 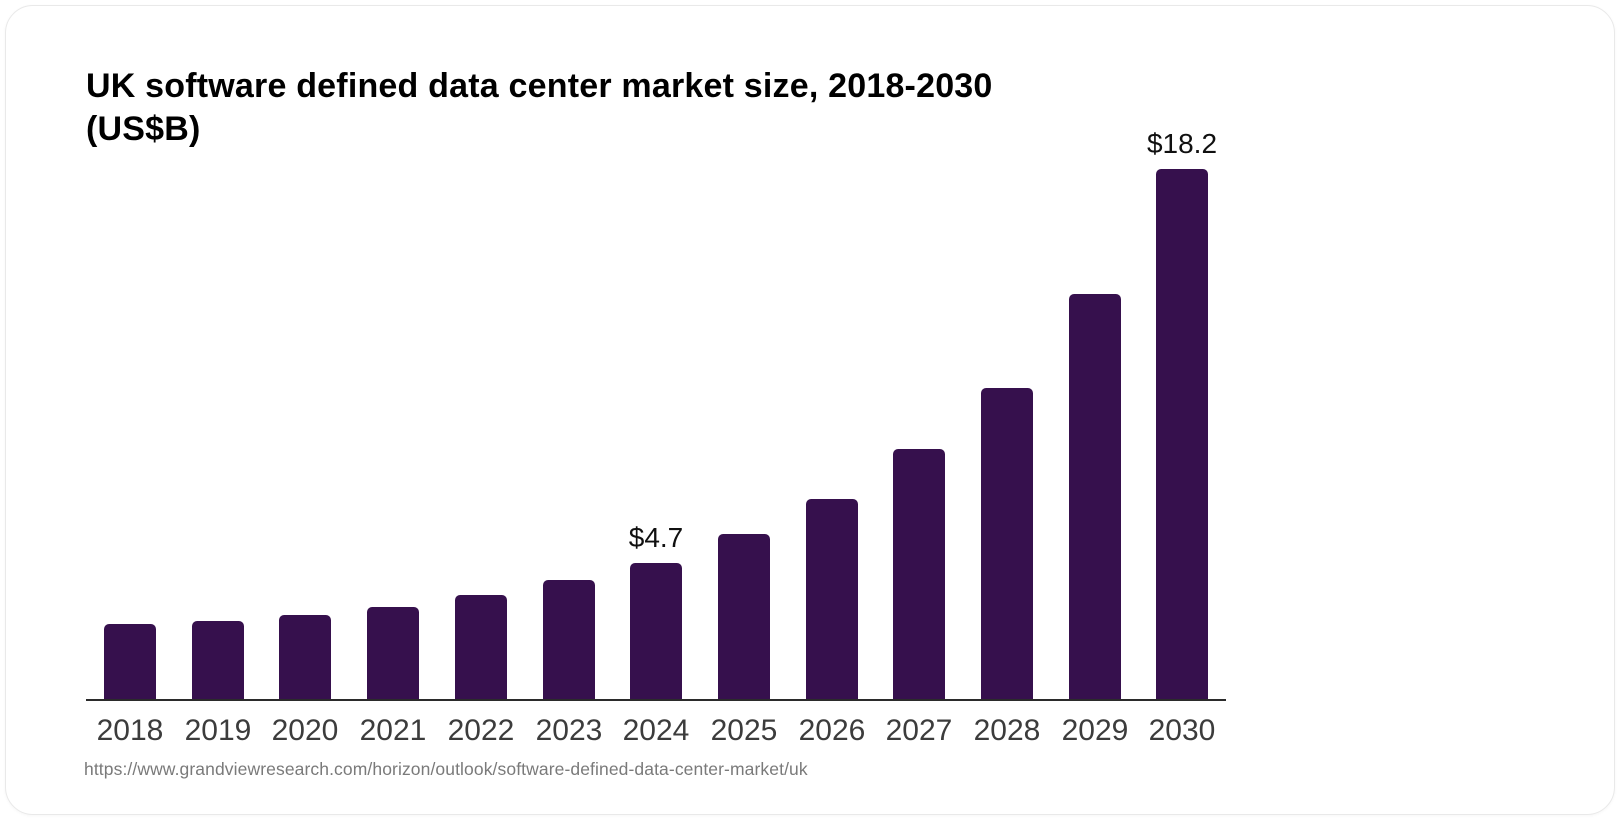 I want to click on bar-2028, so click(x=1007, y=544).